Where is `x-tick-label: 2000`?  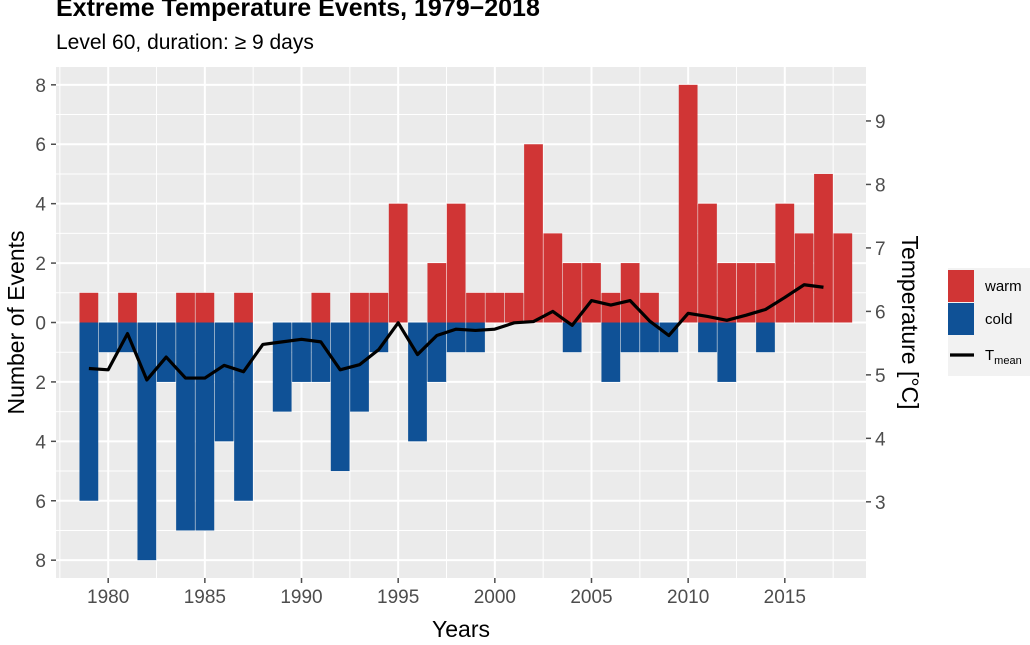
x-tick-label: 2000 is located at coordinates (495, 597).